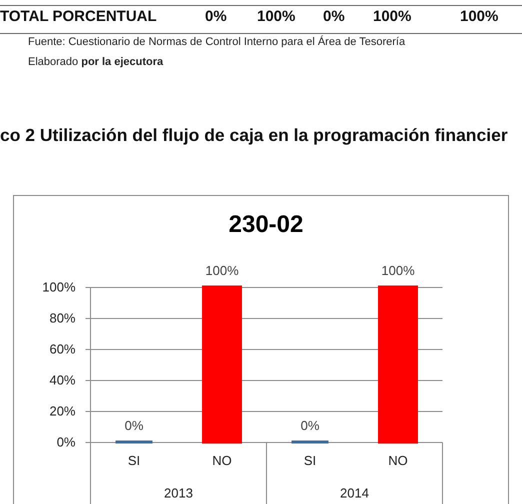 Image resolution: width=522 pixels, height=504 pixels. Describe the element at coordinates (254, 135) in the screenshot. I see `text: co 2 Utilización del flujo de caja en la programación financier` at that location.